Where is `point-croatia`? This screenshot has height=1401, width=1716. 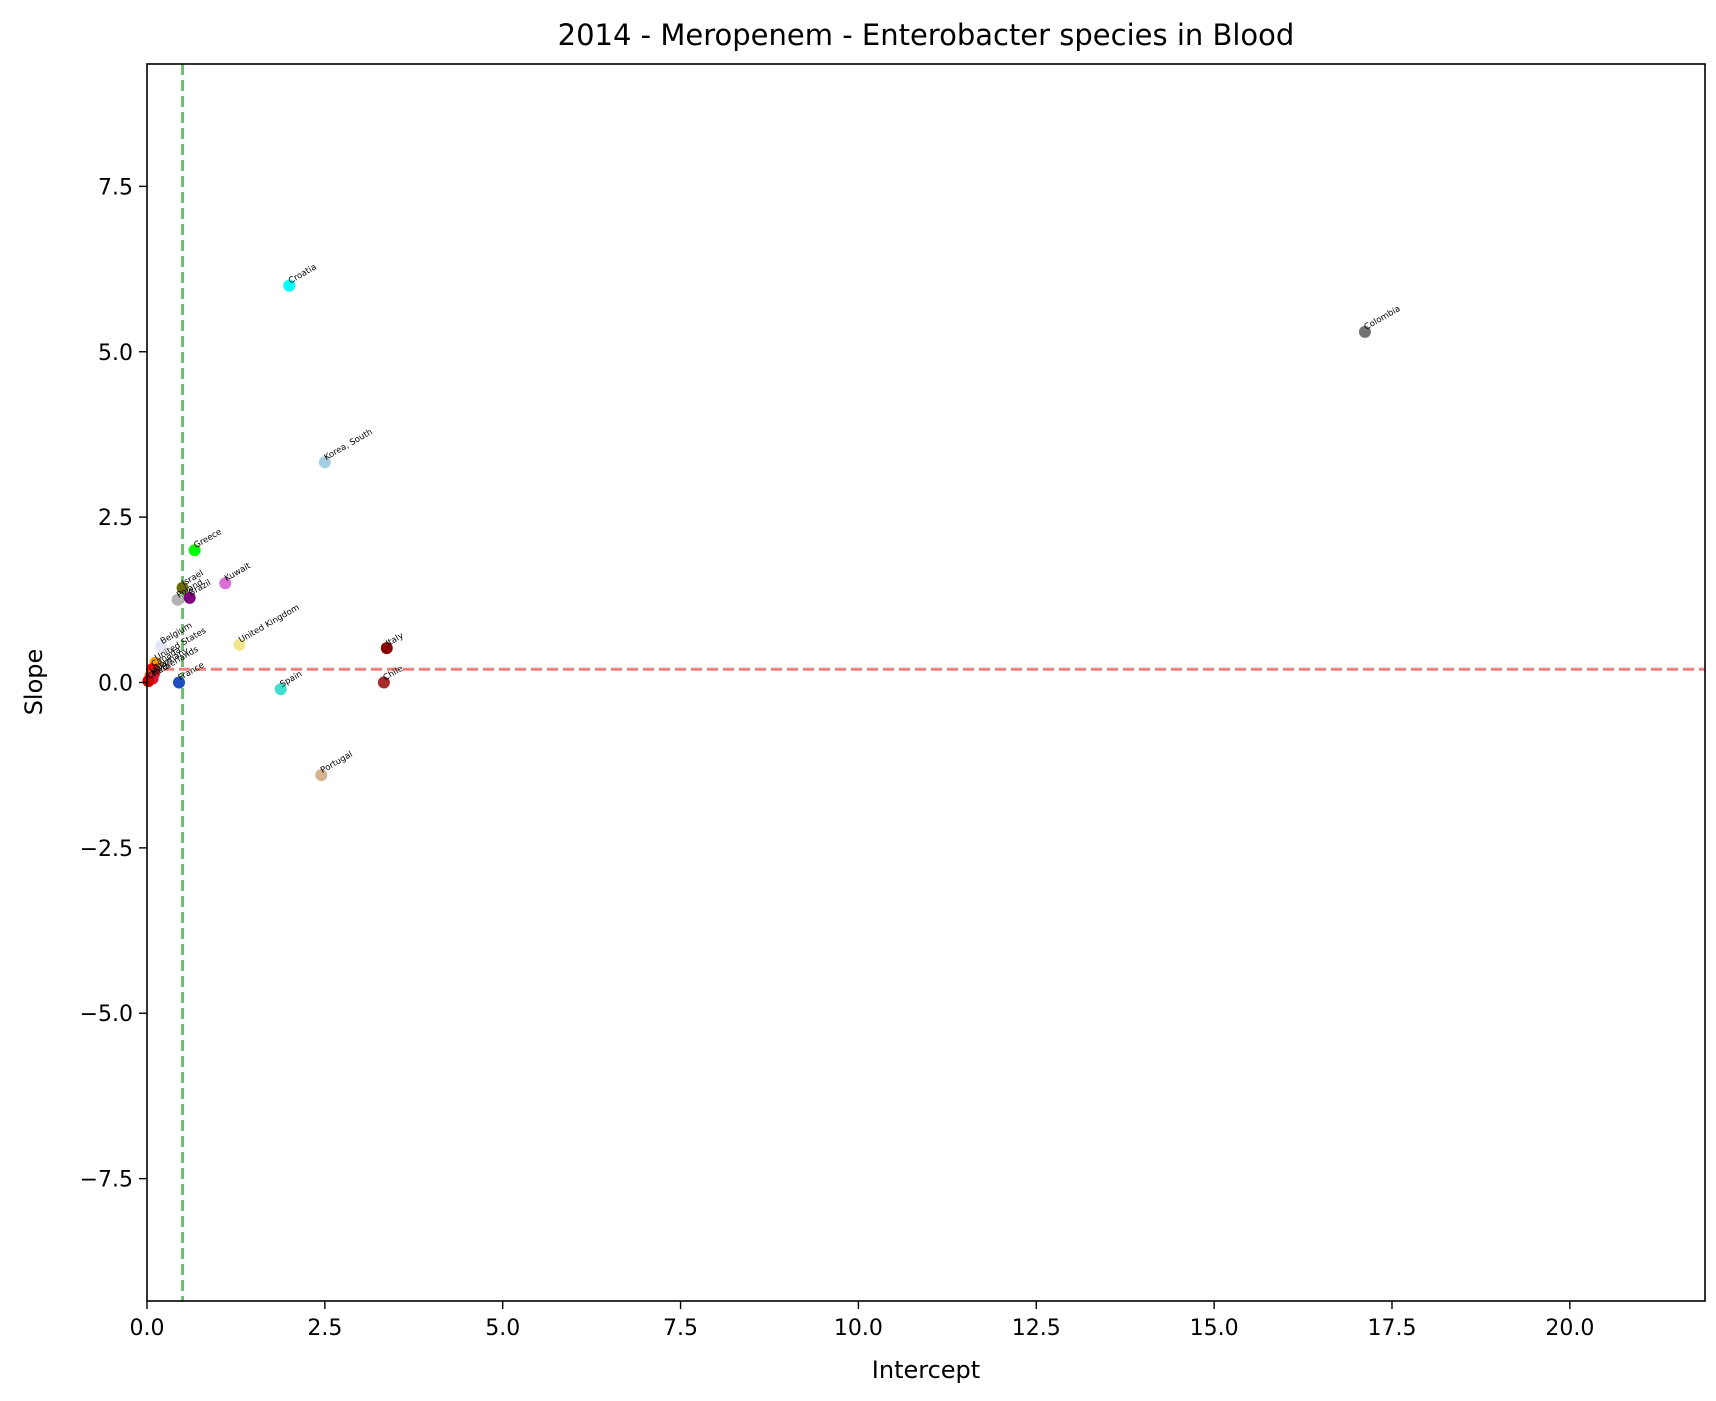 point-croatia is located at coordinates (289, 285).